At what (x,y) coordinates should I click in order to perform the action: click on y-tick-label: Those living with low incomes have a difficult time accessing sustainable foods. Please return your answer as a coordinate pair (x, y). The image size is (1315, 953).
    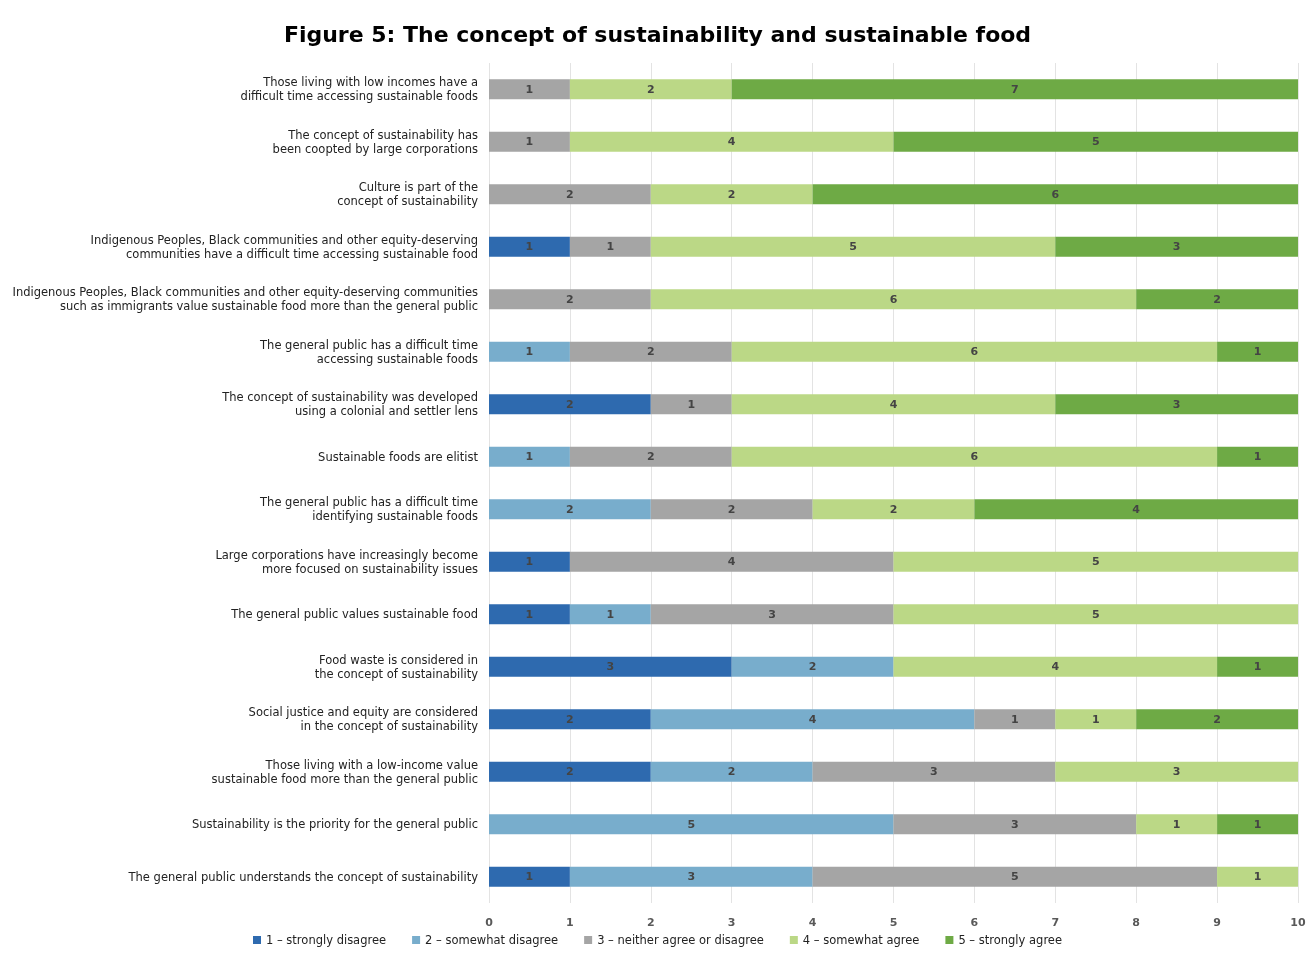
    Looking at the image, I should click on (359, 89).